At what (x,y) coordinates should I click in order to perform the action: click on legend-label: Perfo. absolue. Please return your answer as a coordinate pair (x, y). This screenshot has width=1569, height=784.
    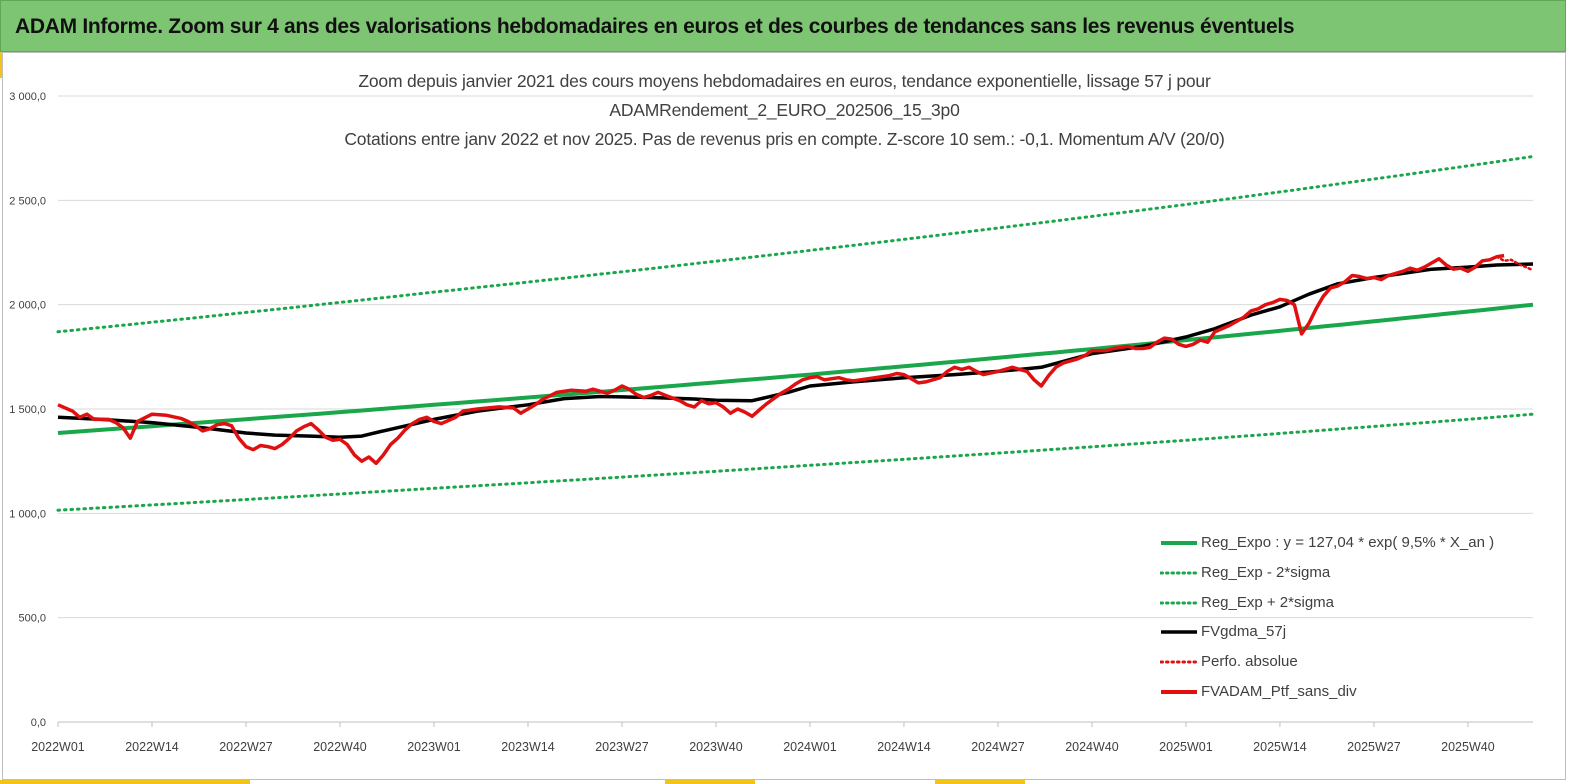
    Looking at the image, I should click on (1249, 662).